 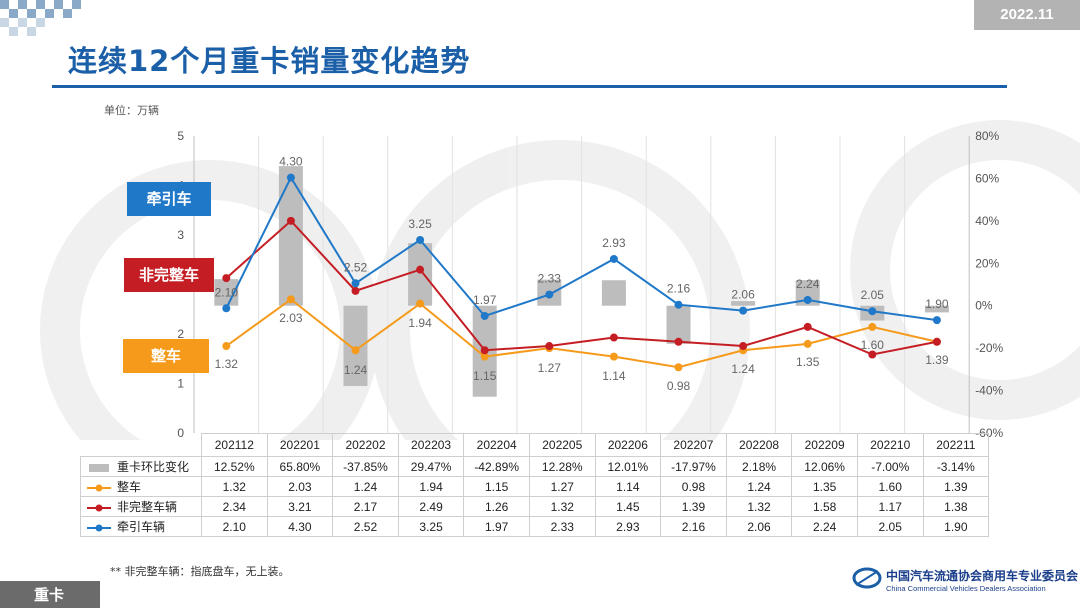 What do you see at coordinates (693, 526) in the screenshot?
I see `table-cell: 2.16` at bounding box center [693, 526].